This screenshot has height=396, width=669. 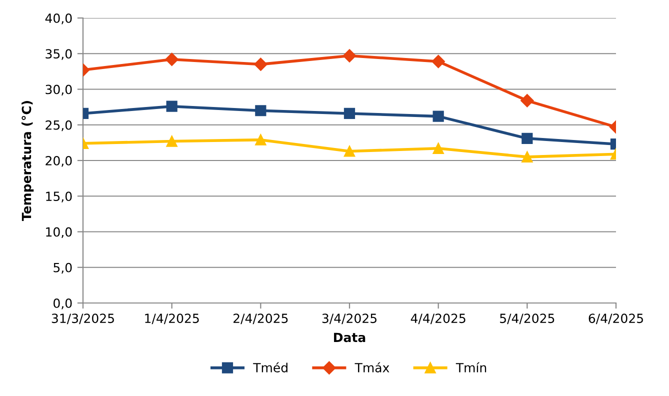 I want to click on x-tick-label: 31/3/2025, so click(x=83, y=319).